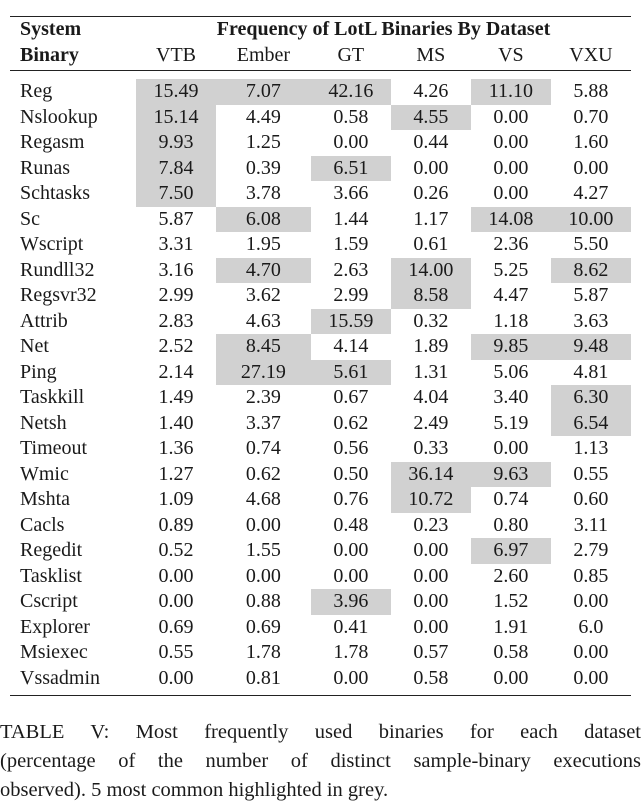 The width and height of the screenshot is (641, 811). I want to click on frequency-cell: 1.44, so click(351, 220).